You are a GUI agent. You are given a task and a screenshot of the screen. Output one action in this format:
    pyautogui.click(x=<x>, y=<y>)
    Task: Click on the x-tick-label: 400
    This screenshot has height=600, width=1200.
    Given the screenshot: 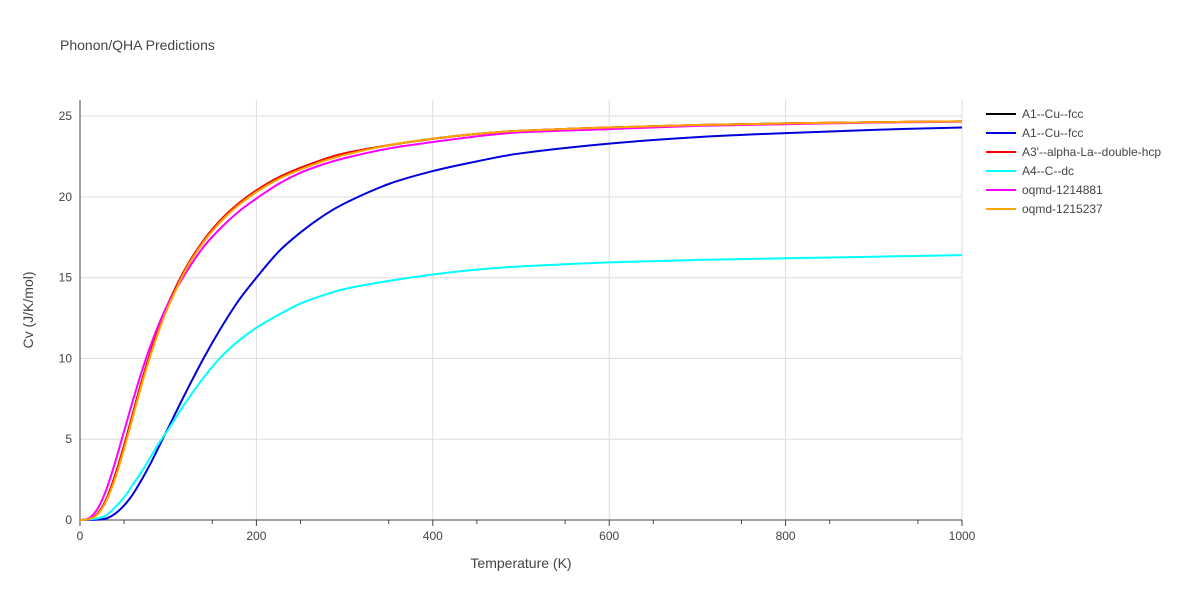 What is the action you would take?
    pyautogui.click(x=433, y=536)
    